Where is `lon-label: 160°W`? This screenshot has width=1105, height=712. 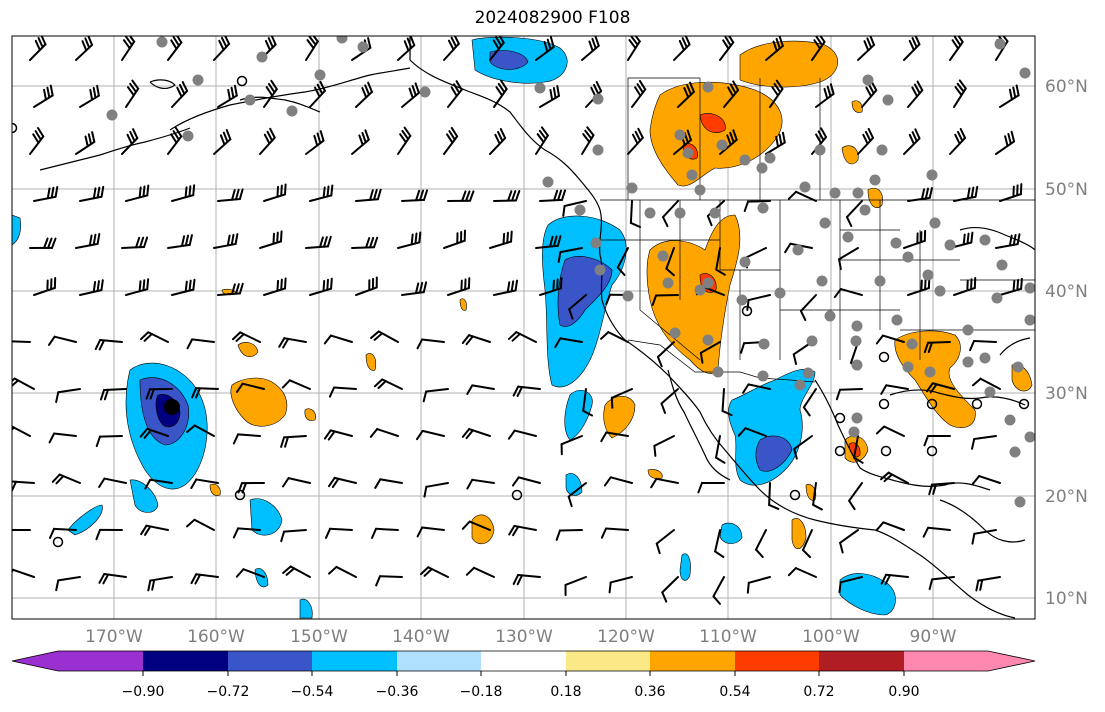 lon-label: 160°W is located at coordinates (216, 637).